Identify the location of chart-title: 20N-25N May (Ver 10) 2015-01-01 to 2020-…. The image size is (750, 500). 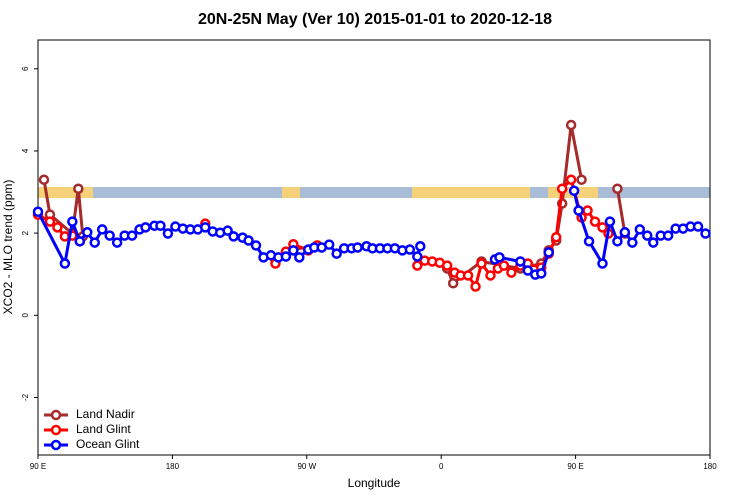
(375, 19).